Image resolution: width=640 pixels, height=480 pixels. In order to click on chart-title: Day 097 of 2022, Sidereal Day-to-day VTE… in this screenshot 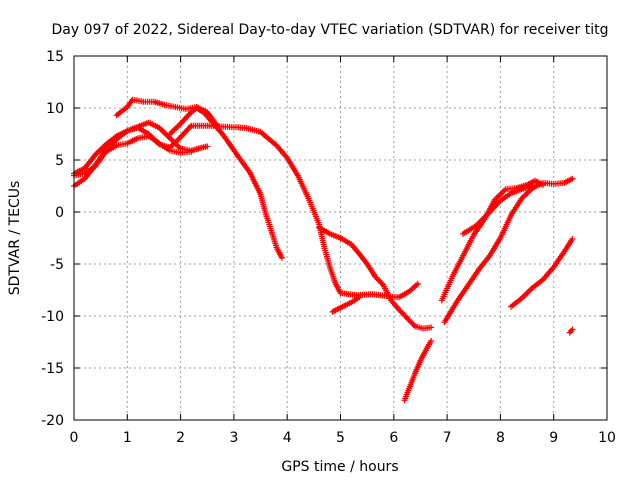, I will do `click(330, 30)`.